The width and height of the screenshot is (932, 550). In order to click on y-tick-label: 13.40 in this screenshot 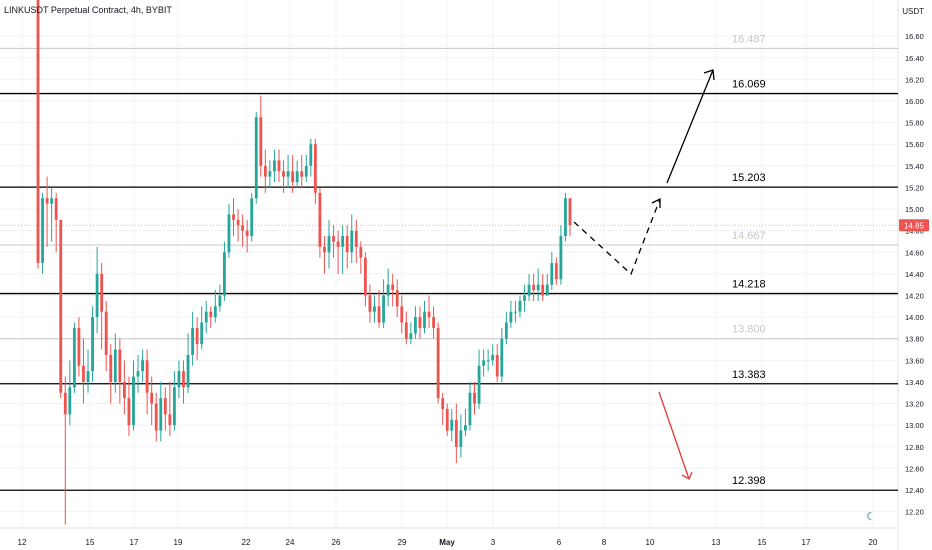, I will do `click(914, 382)`.